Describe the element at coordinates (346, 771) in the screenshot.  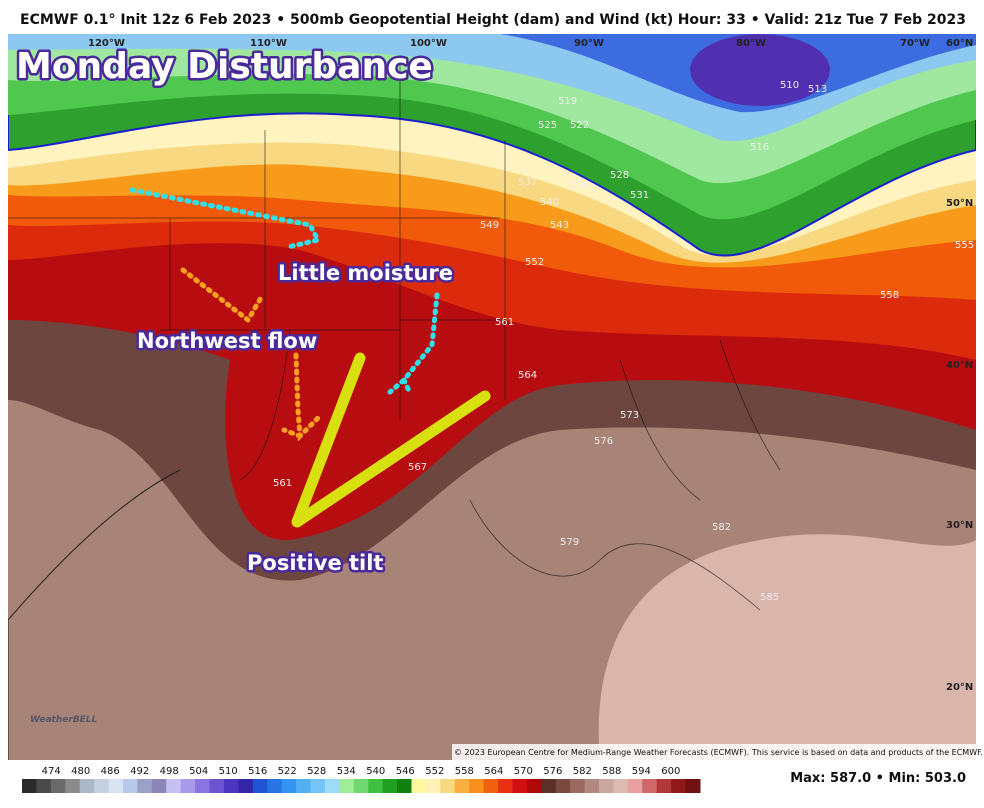
I see `colorbar-tick-label: 534` at that location.